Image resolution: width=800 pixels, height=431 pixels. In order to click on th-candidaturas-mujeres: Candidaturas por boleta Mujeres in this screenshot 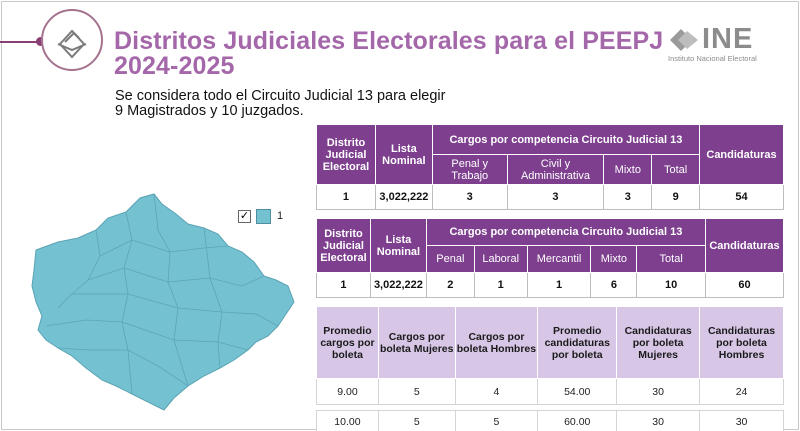, I will do `click(658, 342)`.